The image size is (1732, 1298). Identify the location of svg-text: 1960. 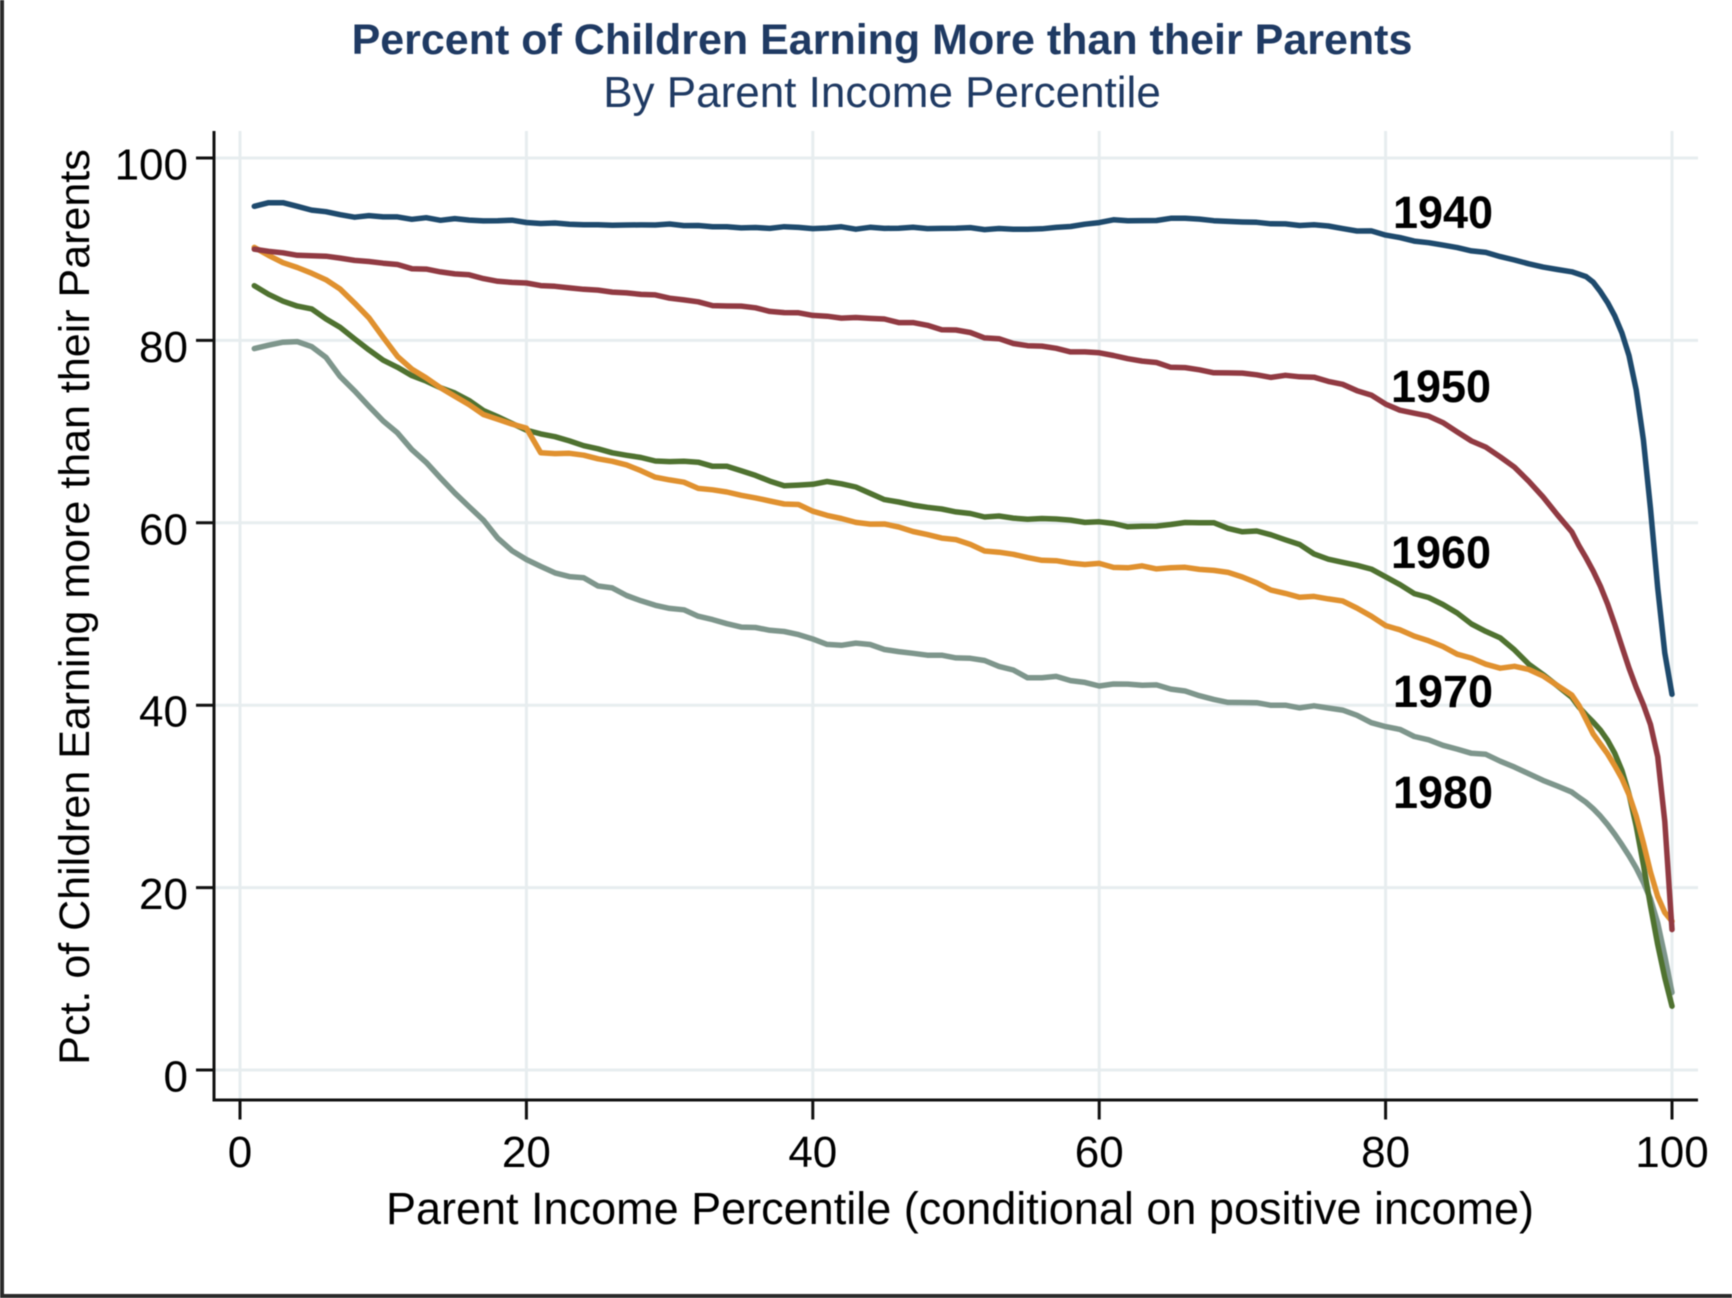
(1441, 552).